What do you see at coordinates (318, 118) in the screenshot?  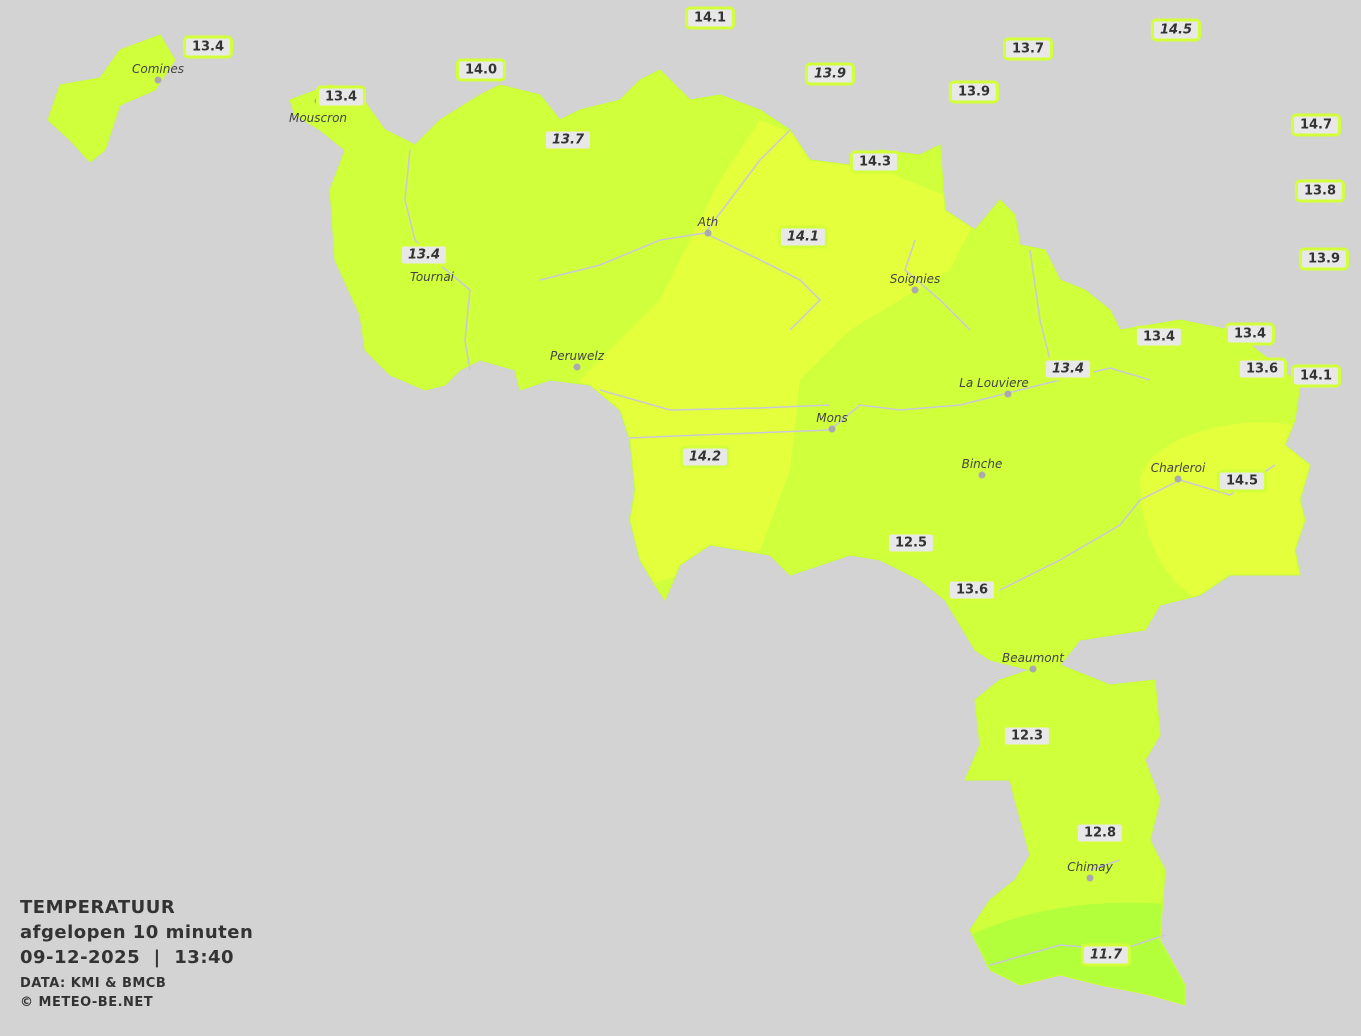 I see `city-label: Mouscron` at bounding box center [318, 118].